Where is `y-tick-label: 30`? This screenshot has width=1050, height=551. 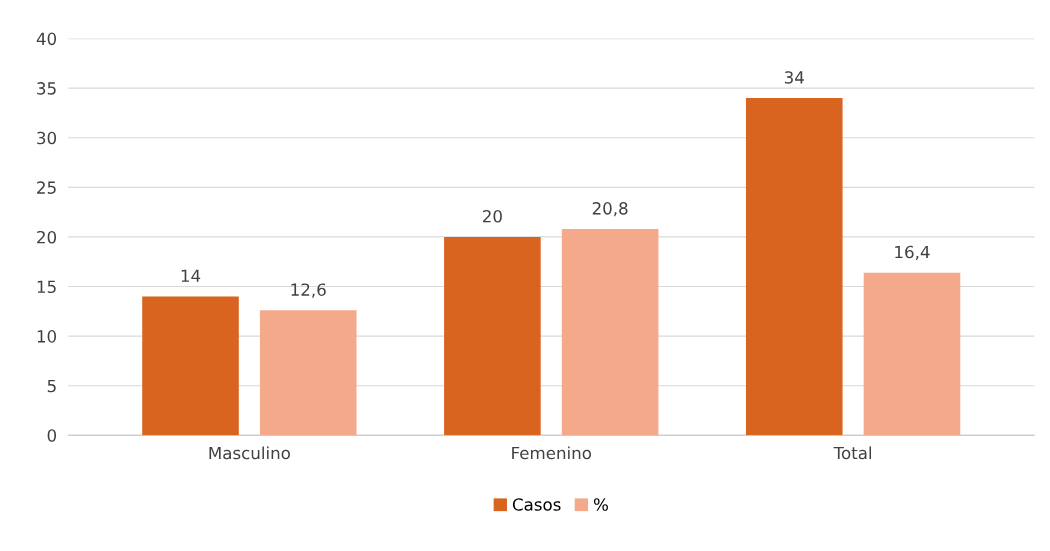 y-tick-label: 30 is located at coordinates (47, 138).